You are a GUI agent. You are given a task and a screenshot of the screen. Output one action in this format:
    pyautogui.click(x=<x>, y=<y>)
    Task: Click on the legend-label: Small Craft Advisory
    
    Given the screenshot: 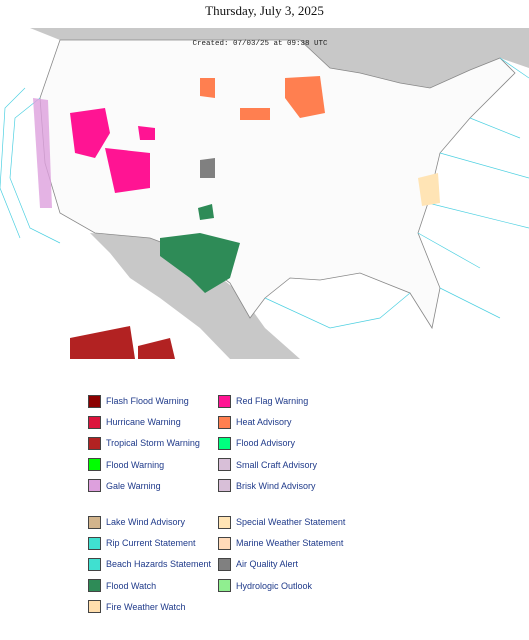 What is the action you would take?
    pyautogui.click(x=277, y=464)
    